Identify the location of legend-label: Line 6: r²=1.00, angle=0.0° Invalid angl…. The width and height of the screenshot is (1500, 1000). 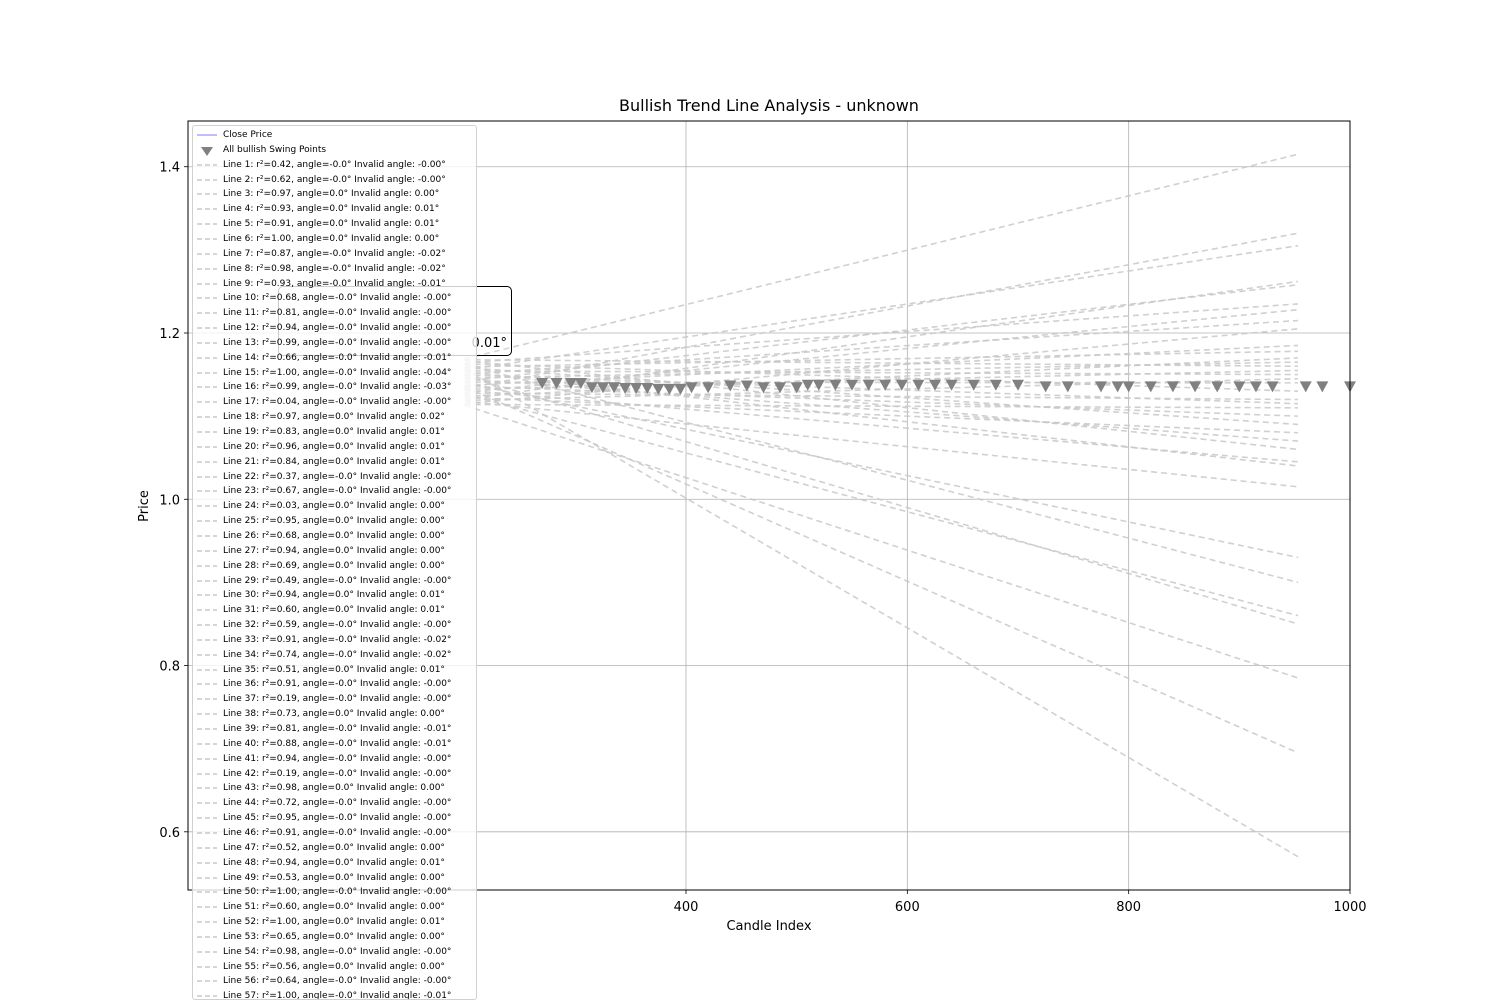
(331, 238).